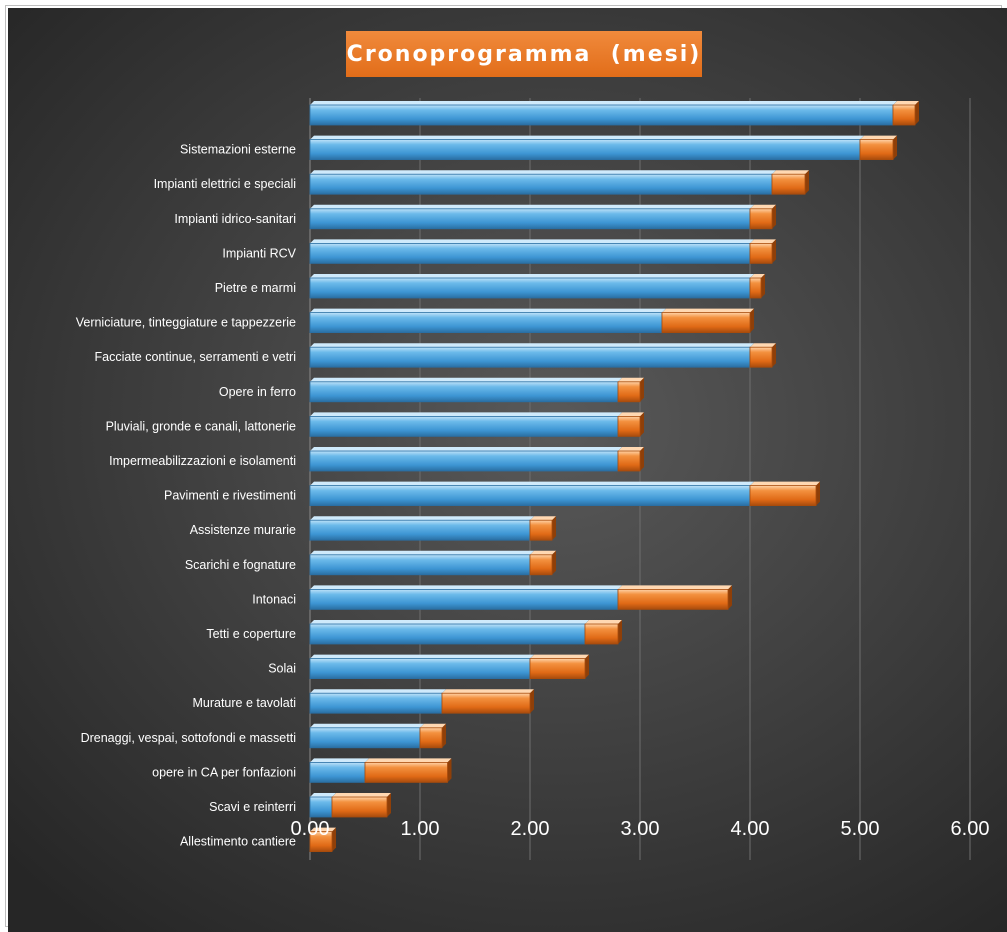  What do you see at coordinates (224, 772) in the screenshot?
I see `category-label: opere in CA per fonfazioni` at bounding box center [224, 772].